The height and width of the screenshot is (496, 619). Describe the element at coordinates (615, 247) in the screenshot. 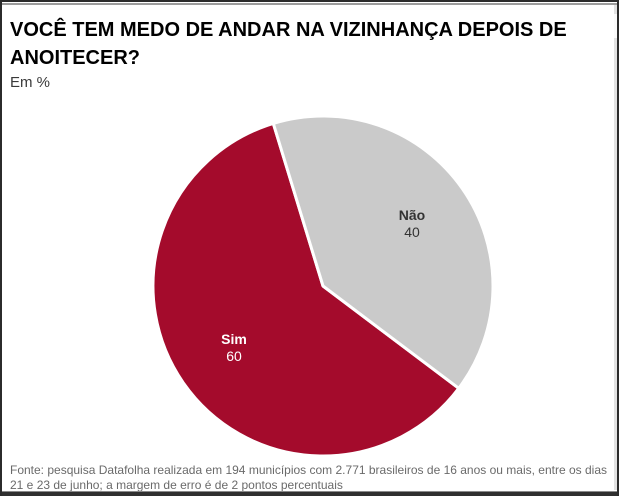

I see `vertical-scrollbar-track` at that location.